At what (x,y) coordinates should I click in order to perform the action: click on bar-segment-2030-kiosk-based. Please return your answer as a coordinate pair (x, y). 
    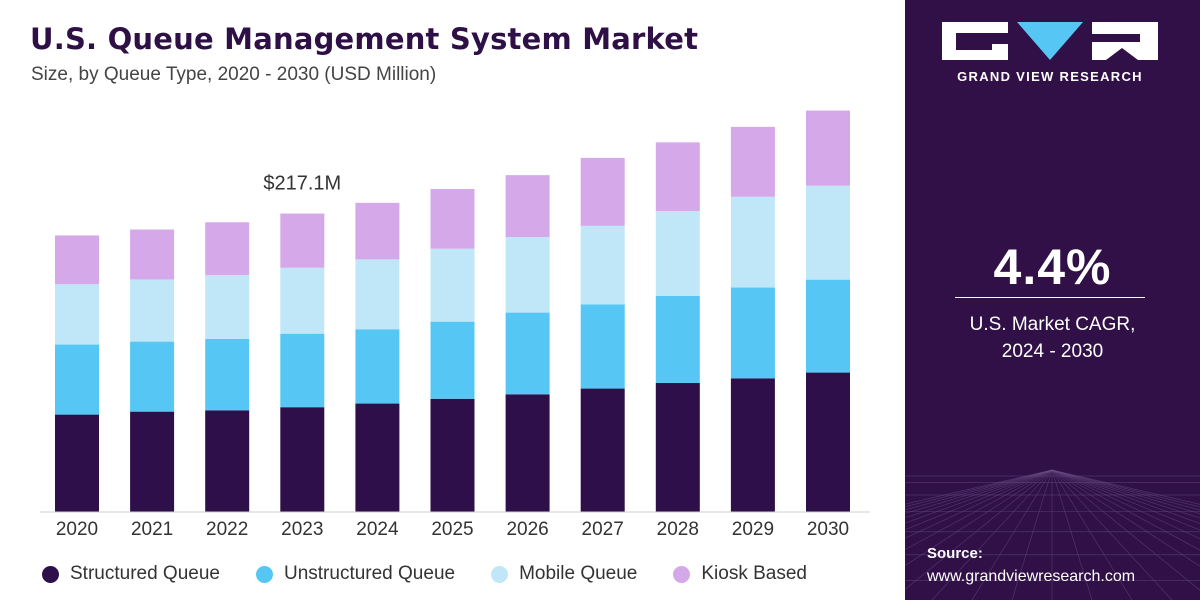
    Looking at the image, I should click on (828, 148).